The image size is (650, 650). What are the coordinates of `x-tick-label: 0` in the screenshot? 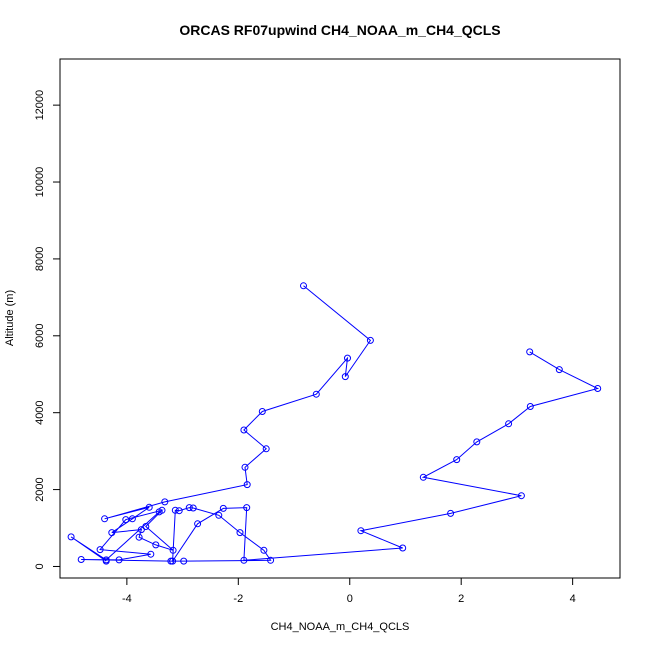 It's located at (350, 599).